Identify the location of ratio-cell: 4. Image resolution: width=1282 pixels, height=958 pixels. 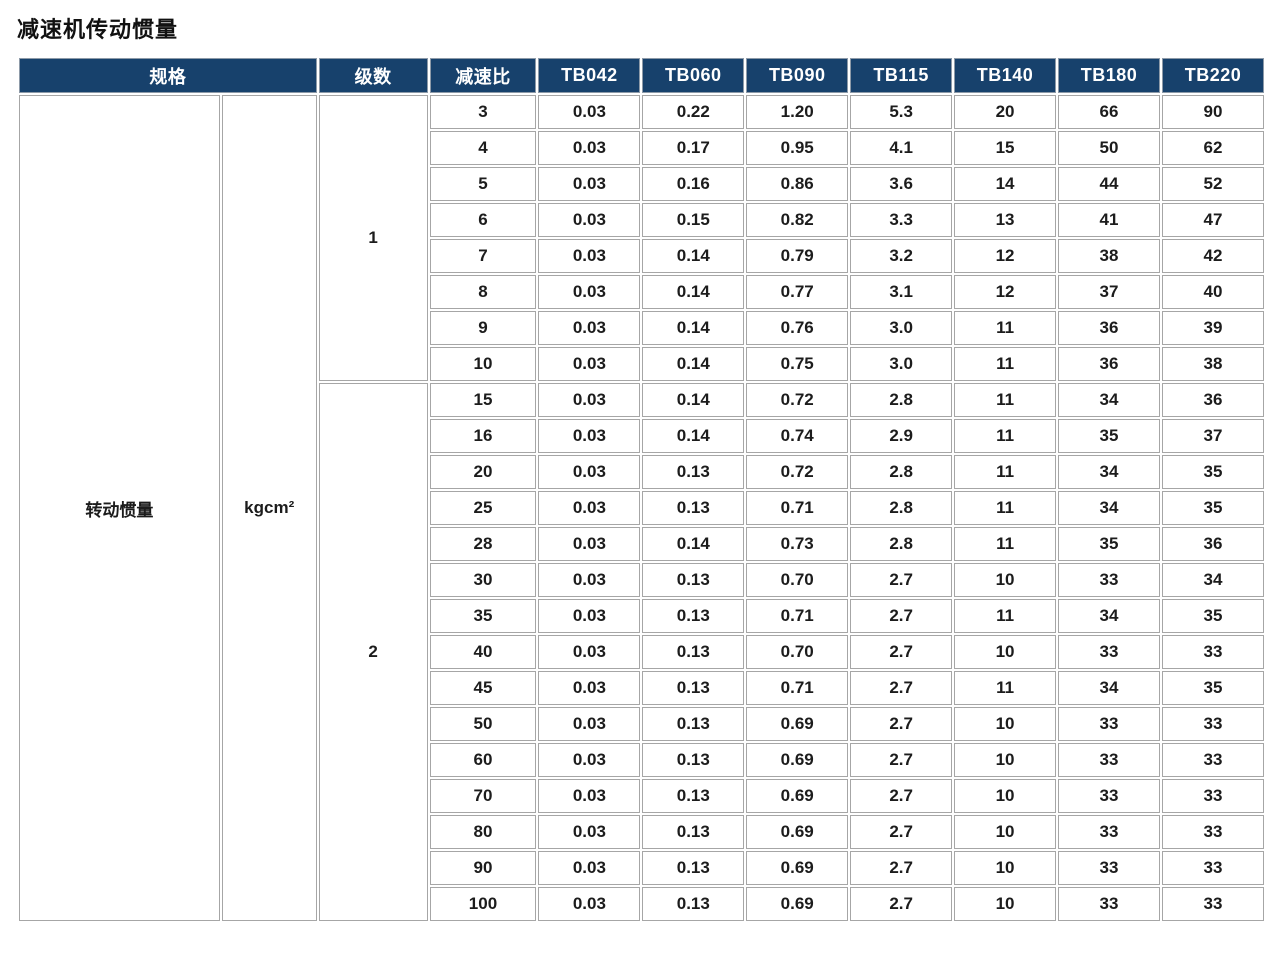
(483, 148).